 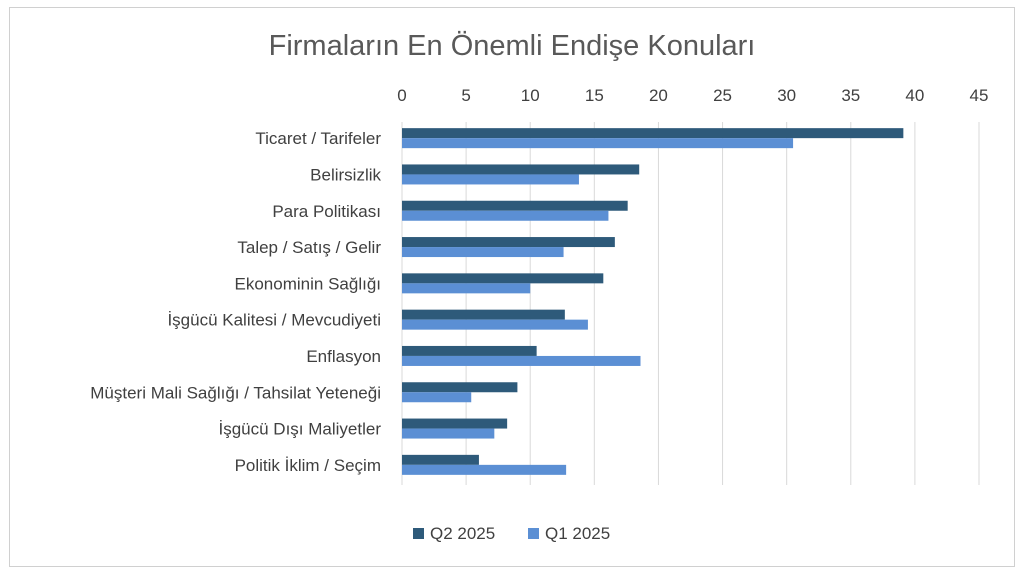 What do you see at coordinates (512, 46) in the screenshot?
I see `chart-title: Firmaların En Önemli Endişe Konuları` at bounding box center [512, 46].